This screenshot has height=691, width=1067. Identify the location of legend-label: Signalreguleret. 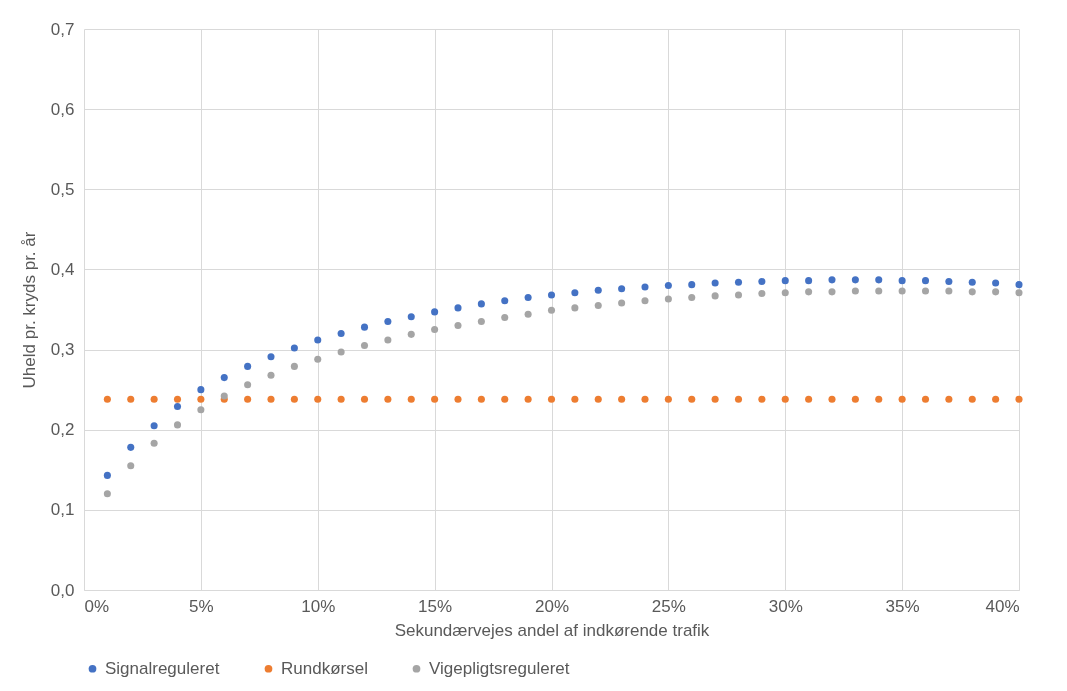
(162, 668).